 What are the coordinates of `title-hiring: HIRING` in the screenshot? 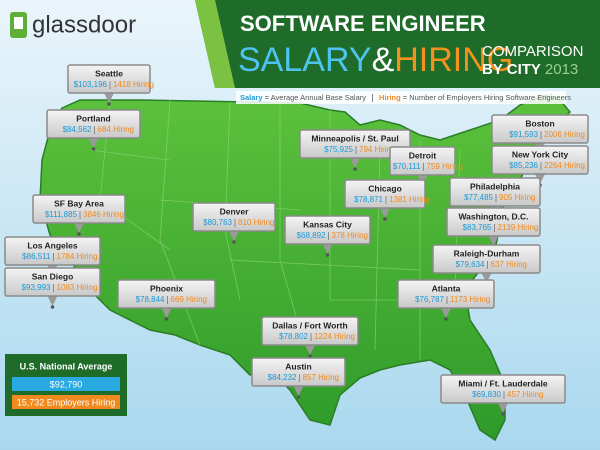 It's located at (453, 60).